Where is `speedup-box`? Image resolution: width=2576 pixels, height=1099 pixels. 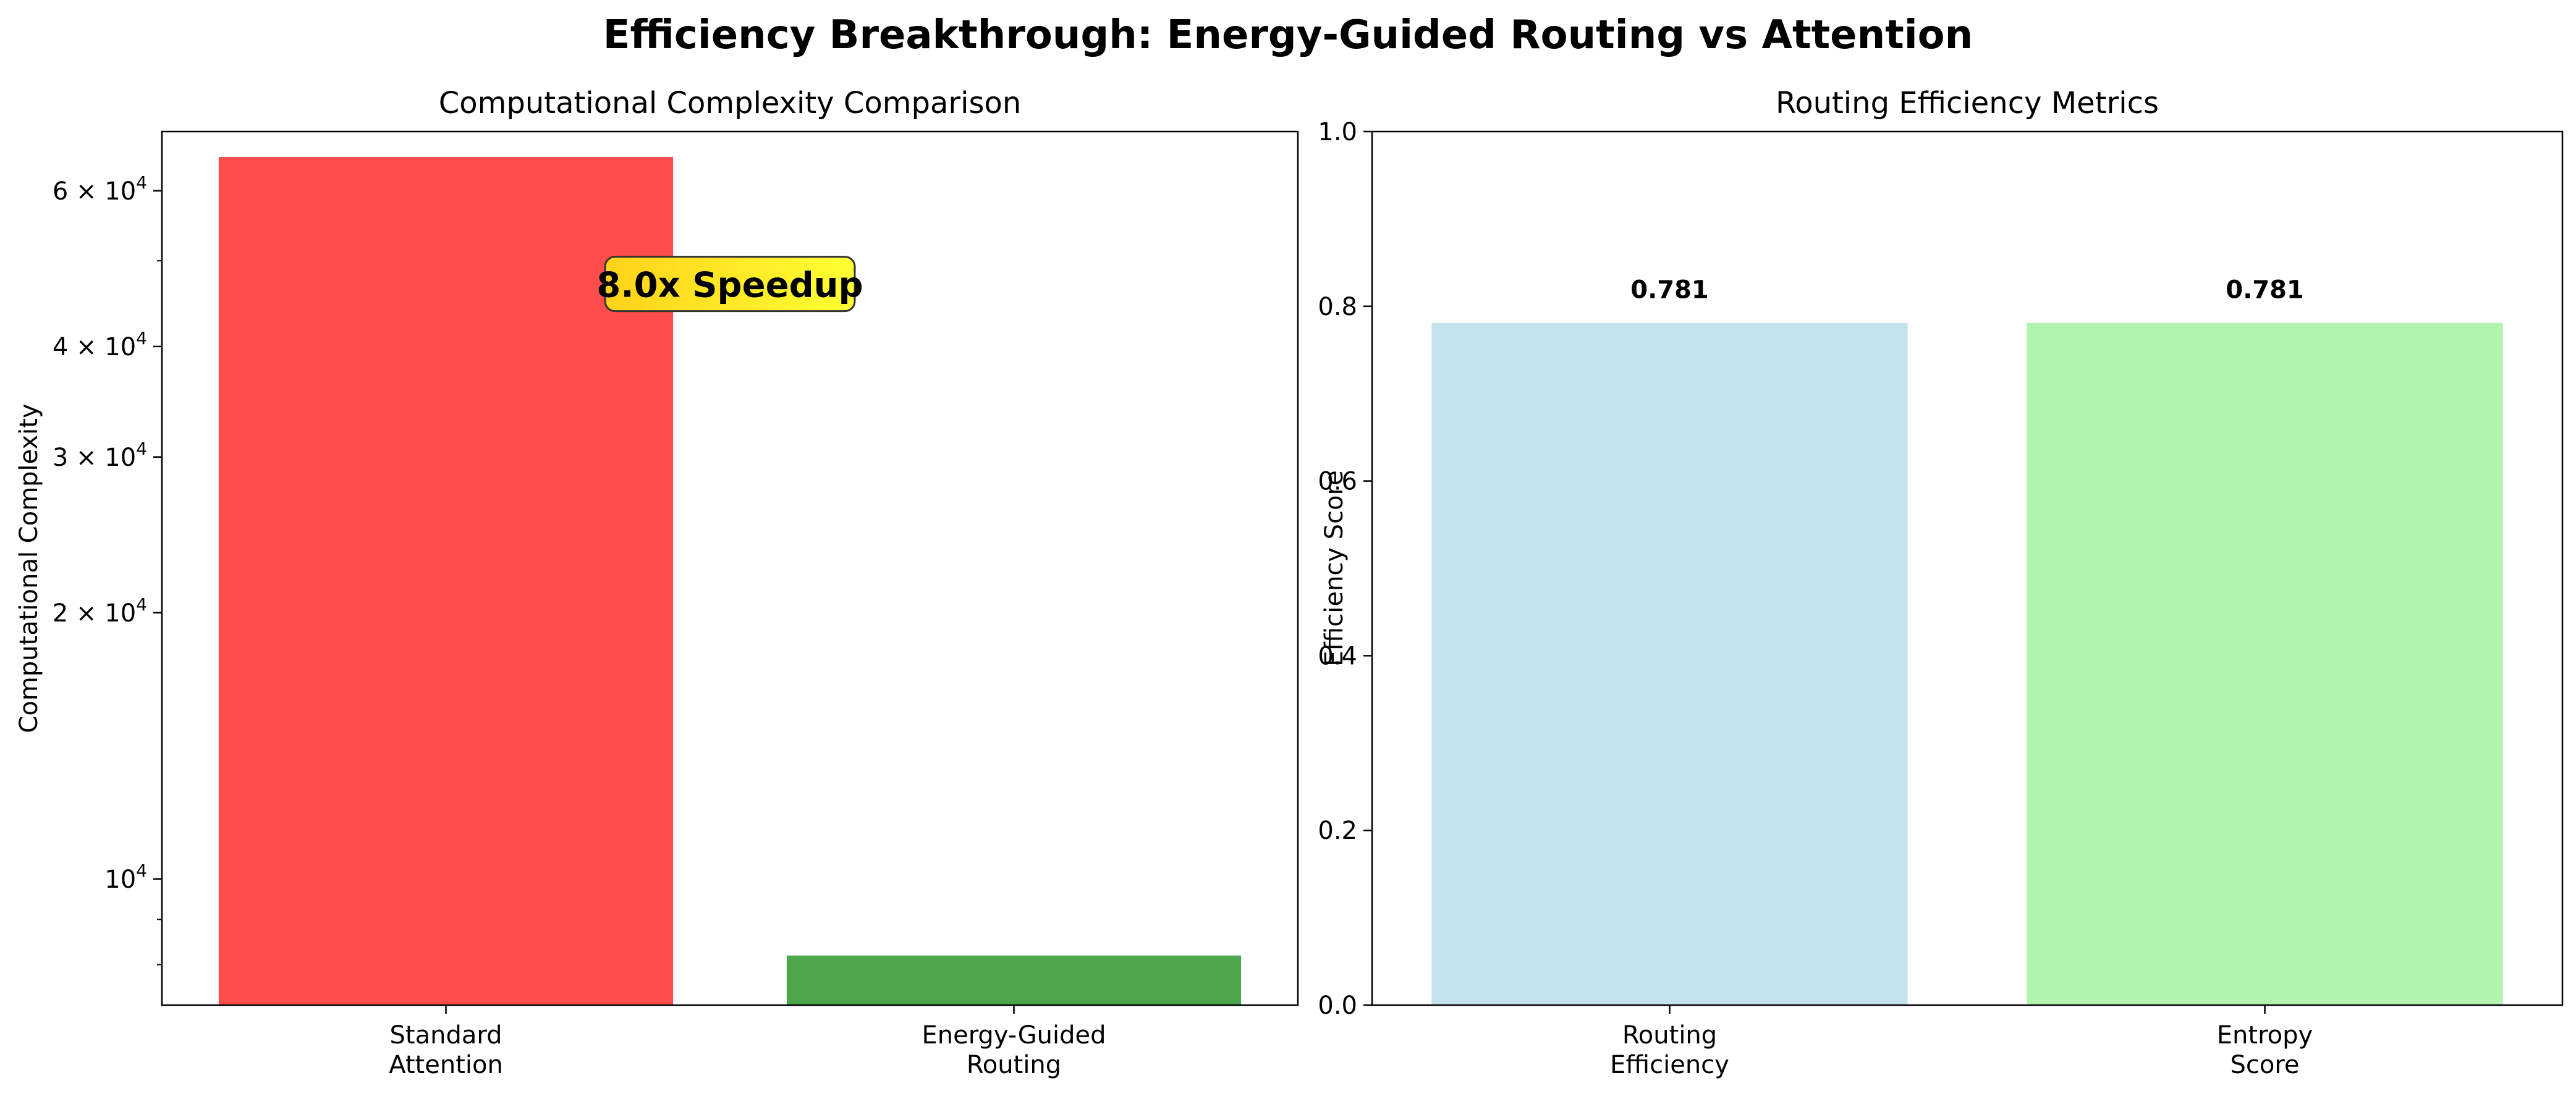 speedup-box is located at coordinates (730, 284).